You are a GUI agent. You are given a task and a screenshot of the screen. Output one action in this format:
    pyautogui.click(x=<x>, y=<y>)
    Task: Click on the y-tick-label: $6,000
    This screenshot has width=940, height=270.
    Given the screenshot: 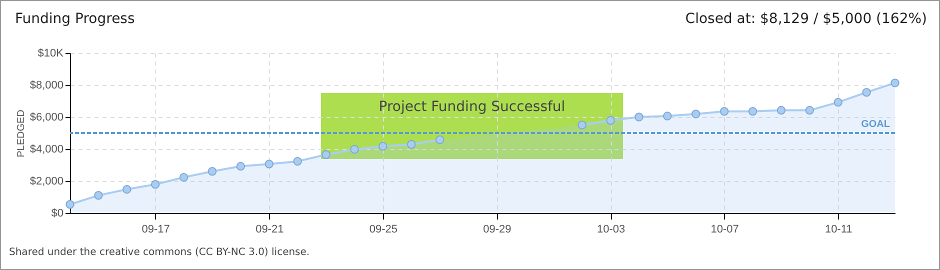 What is the action you would take?
    pyautogui.click(x=47, y=118)
    